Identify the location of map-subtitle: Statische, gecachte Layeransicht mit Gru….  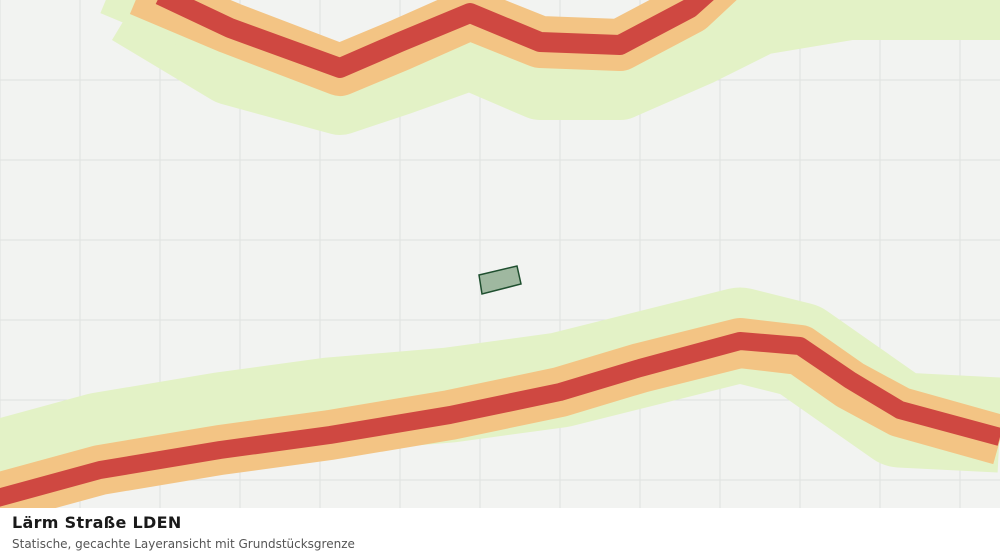
(183, 544).